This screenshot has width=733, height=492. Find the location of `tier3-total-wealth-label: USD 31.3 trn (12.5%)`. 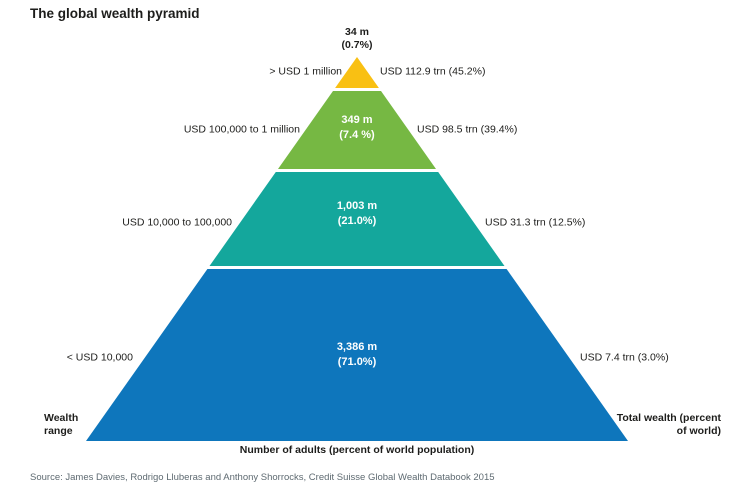

tier3-total-wealth-label: USD 31.3 trn (12.5%) is located at coordinates (535, 222).